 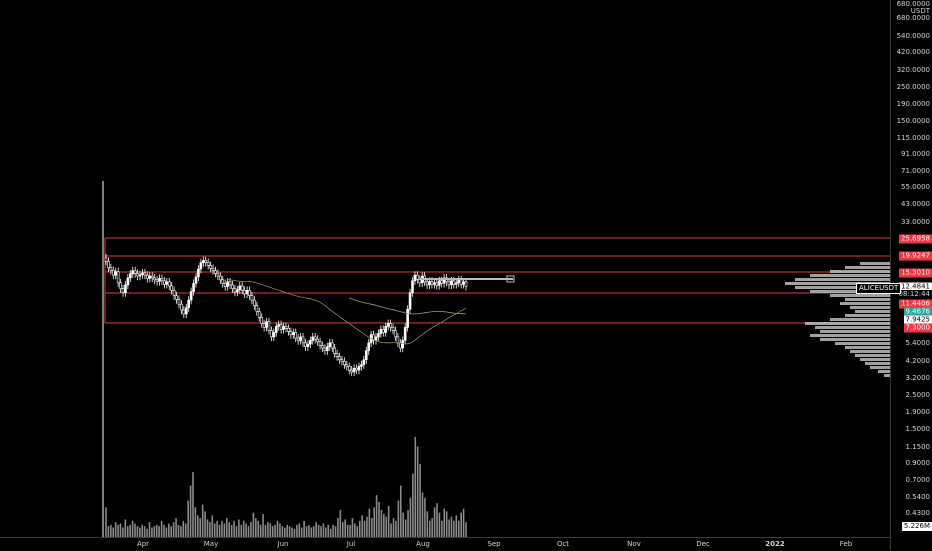 What do you see at coordinates (913, 104) in the screenshot?
I see `price-tick-label: 190.0000` at bounding box center [913, 104].